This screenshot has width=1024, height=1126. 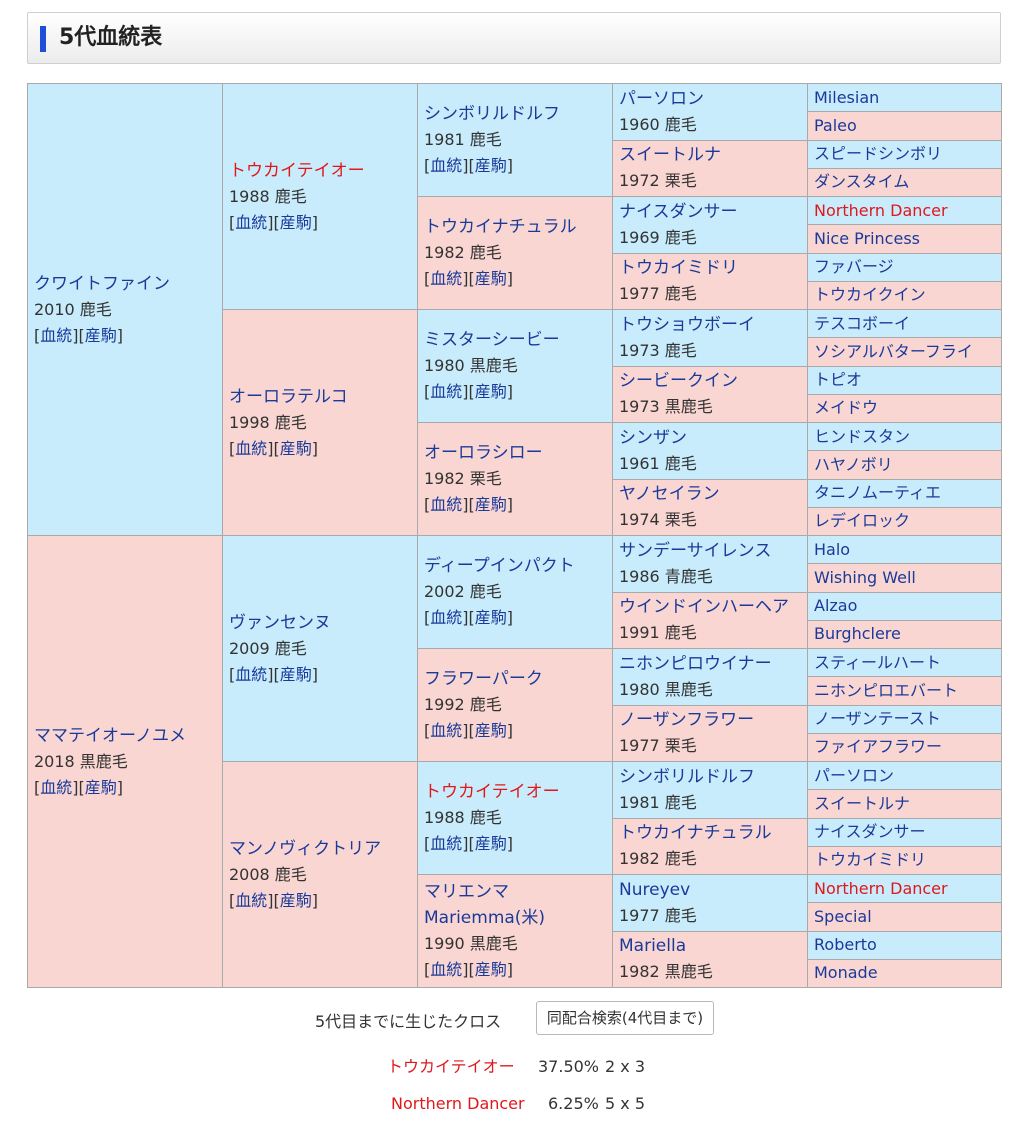 What do you see at coordinates (865, 577) in the screenshot?
I see `horse-name-link: Wishing Well` at bounding box center [865, 577].